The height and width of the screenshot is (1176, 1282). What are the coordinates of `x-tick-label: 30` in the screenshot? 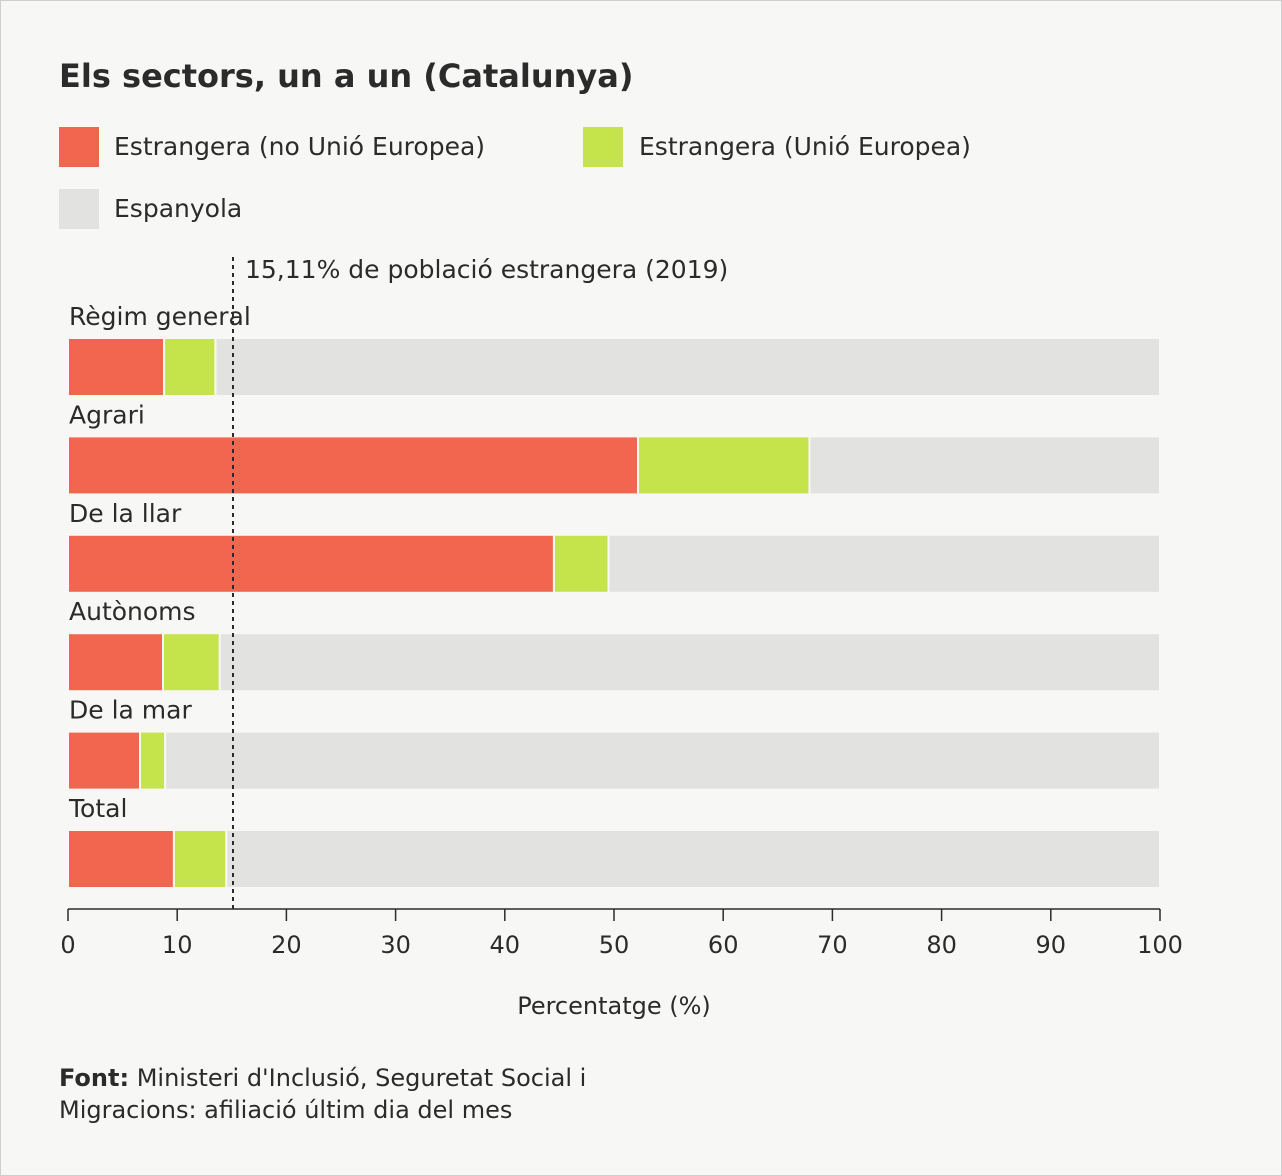 It's located at (395, 945).